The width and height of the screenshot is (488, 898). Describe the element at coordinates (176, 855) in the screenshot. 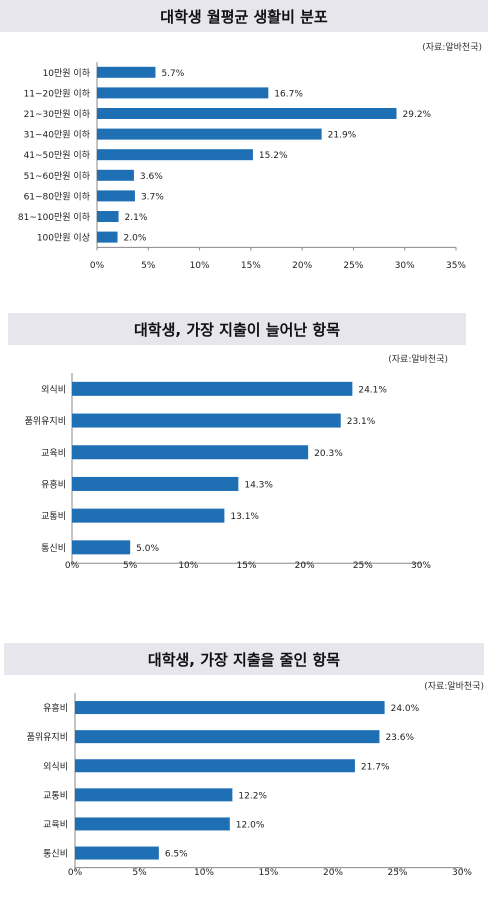

I see `value-label: 6.5%` at that location.